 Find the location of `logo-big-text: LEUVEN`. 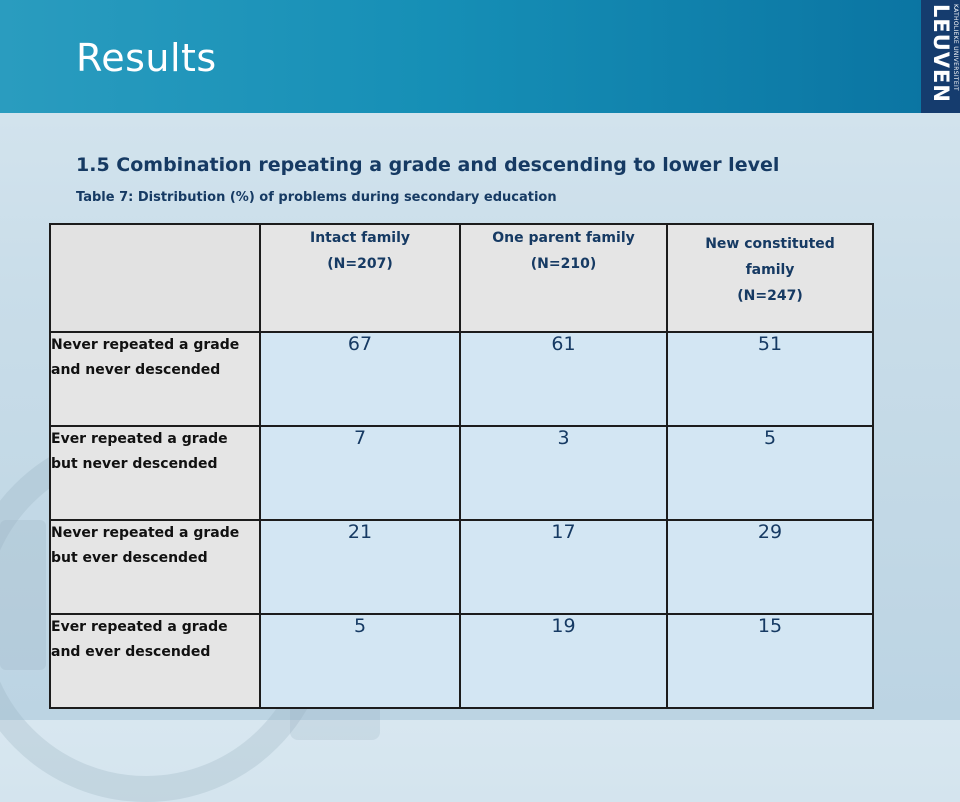

logo-big-text: LEUVEN is located at coordinates (941, 53).